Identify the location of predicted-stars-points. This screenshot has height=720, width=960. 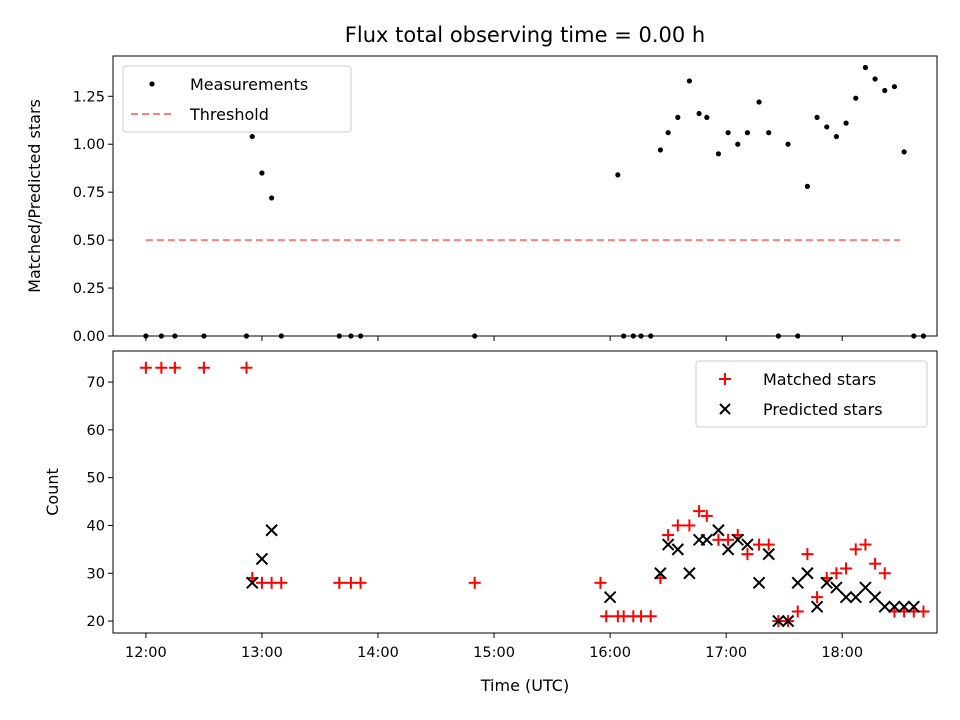
(583, 576).